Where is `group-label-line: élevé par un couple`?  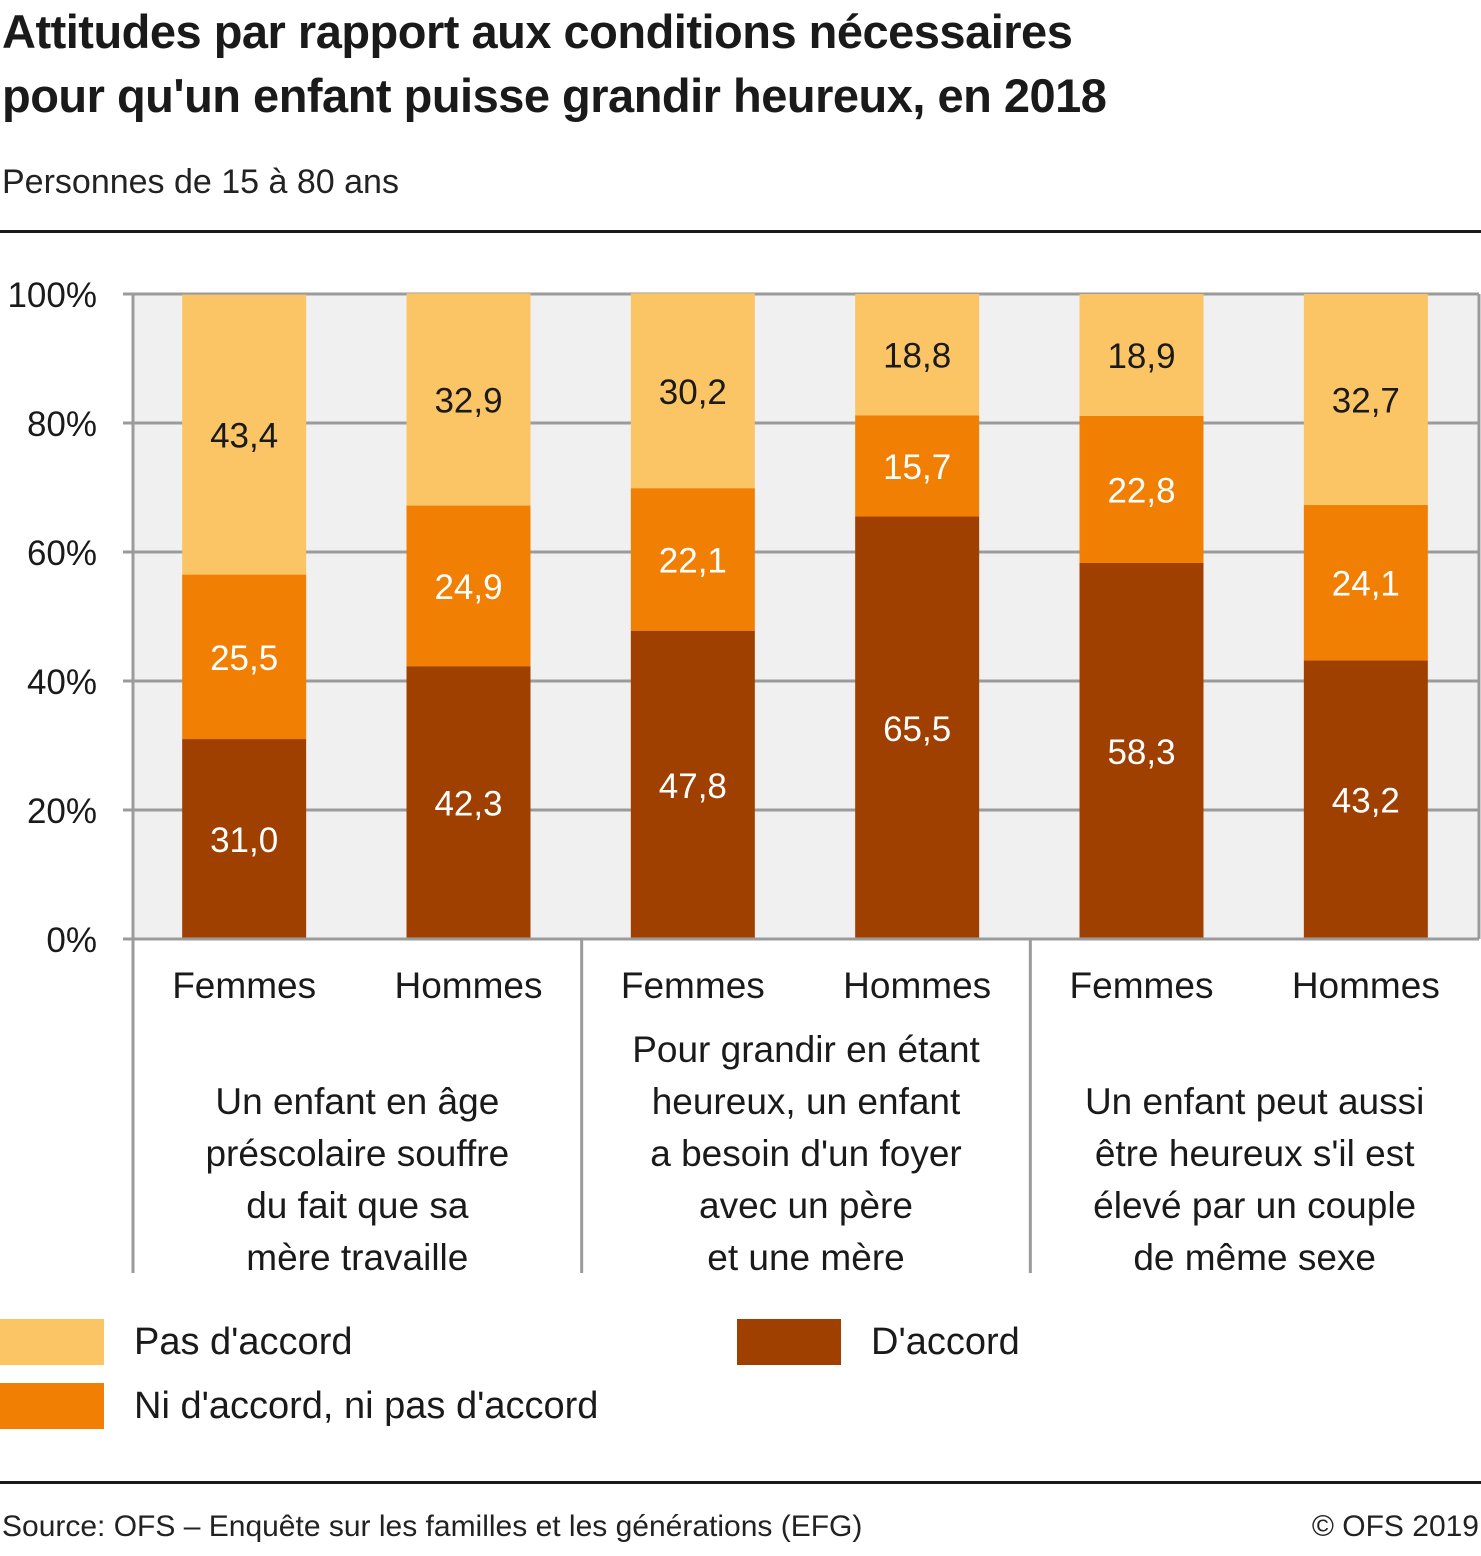 group-label-line: élevé par un couple is located at coordinates (1254, 1205).